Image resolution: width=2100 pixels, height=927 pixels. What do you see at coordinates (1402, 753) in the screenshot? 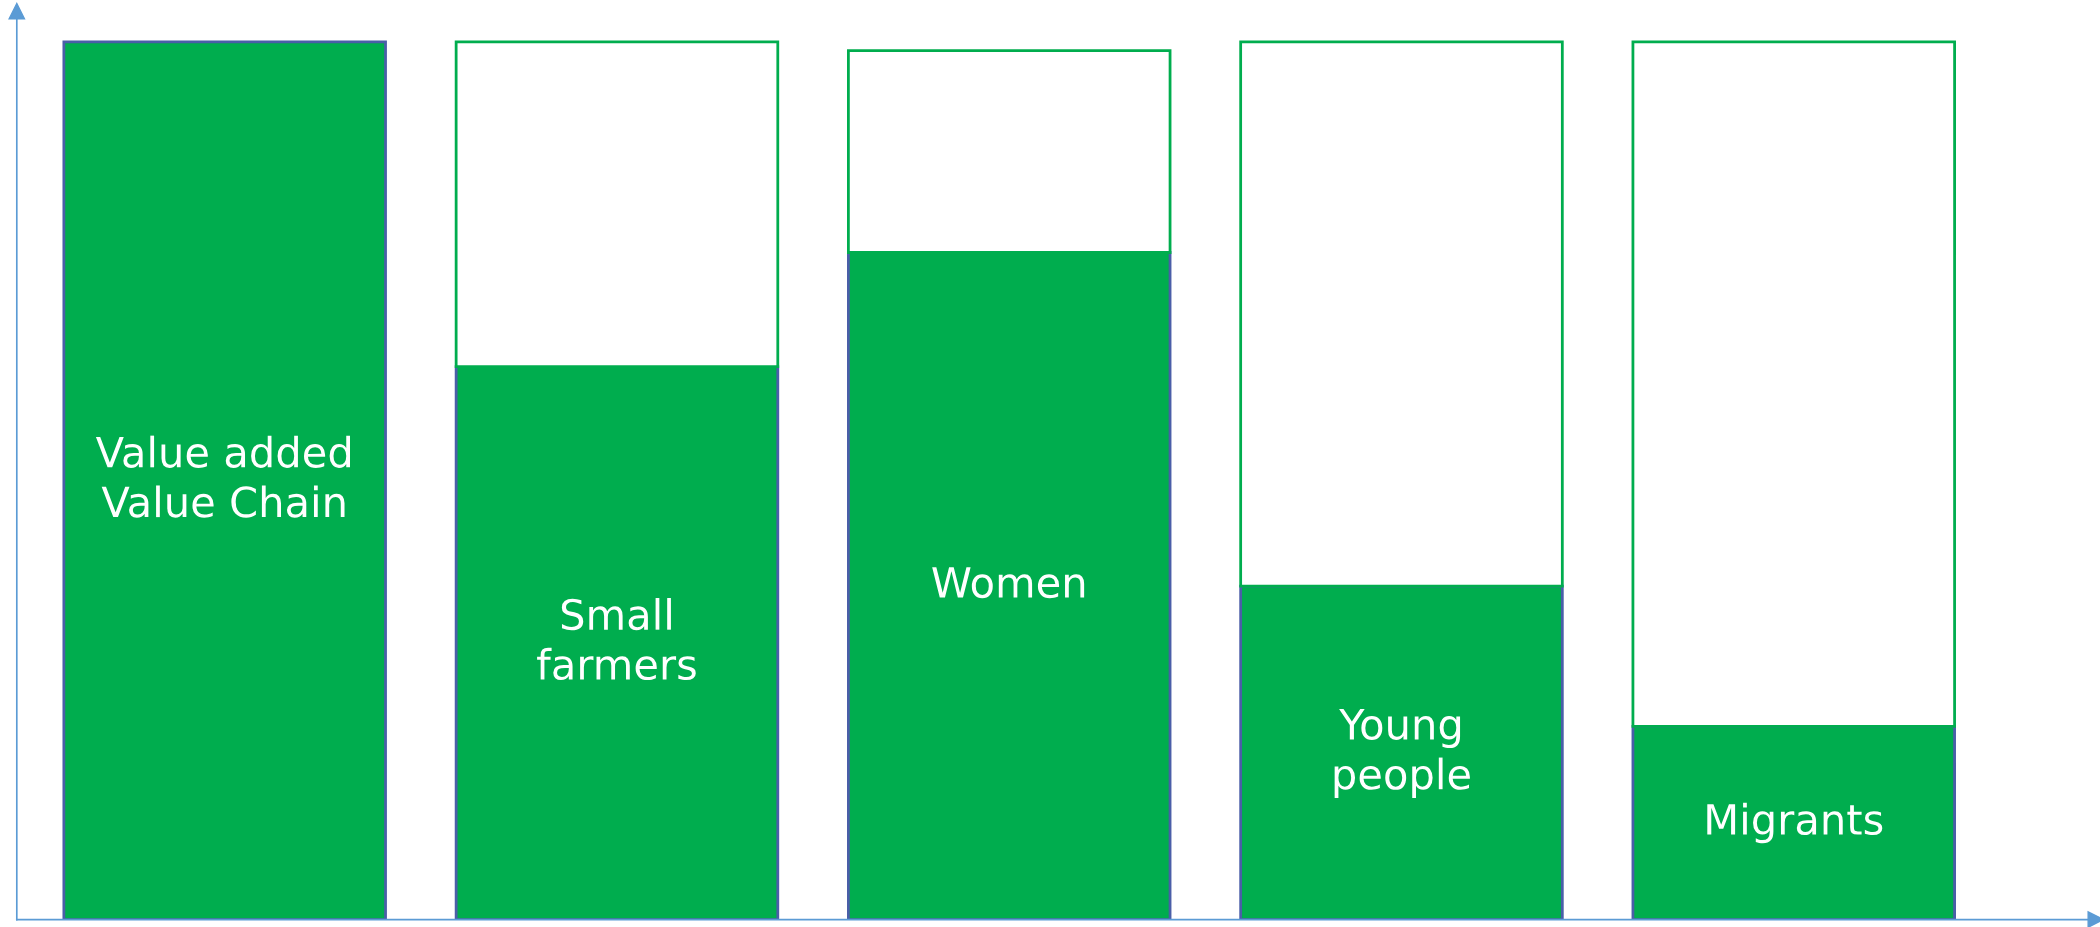
I see `x-tick-label: Young people` at bounding box center [1402, 753].